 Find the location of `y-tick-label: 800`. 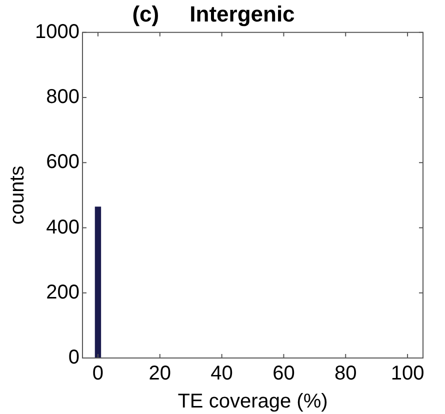

y-tick-label: 800 is located at coordinates (63, 97).